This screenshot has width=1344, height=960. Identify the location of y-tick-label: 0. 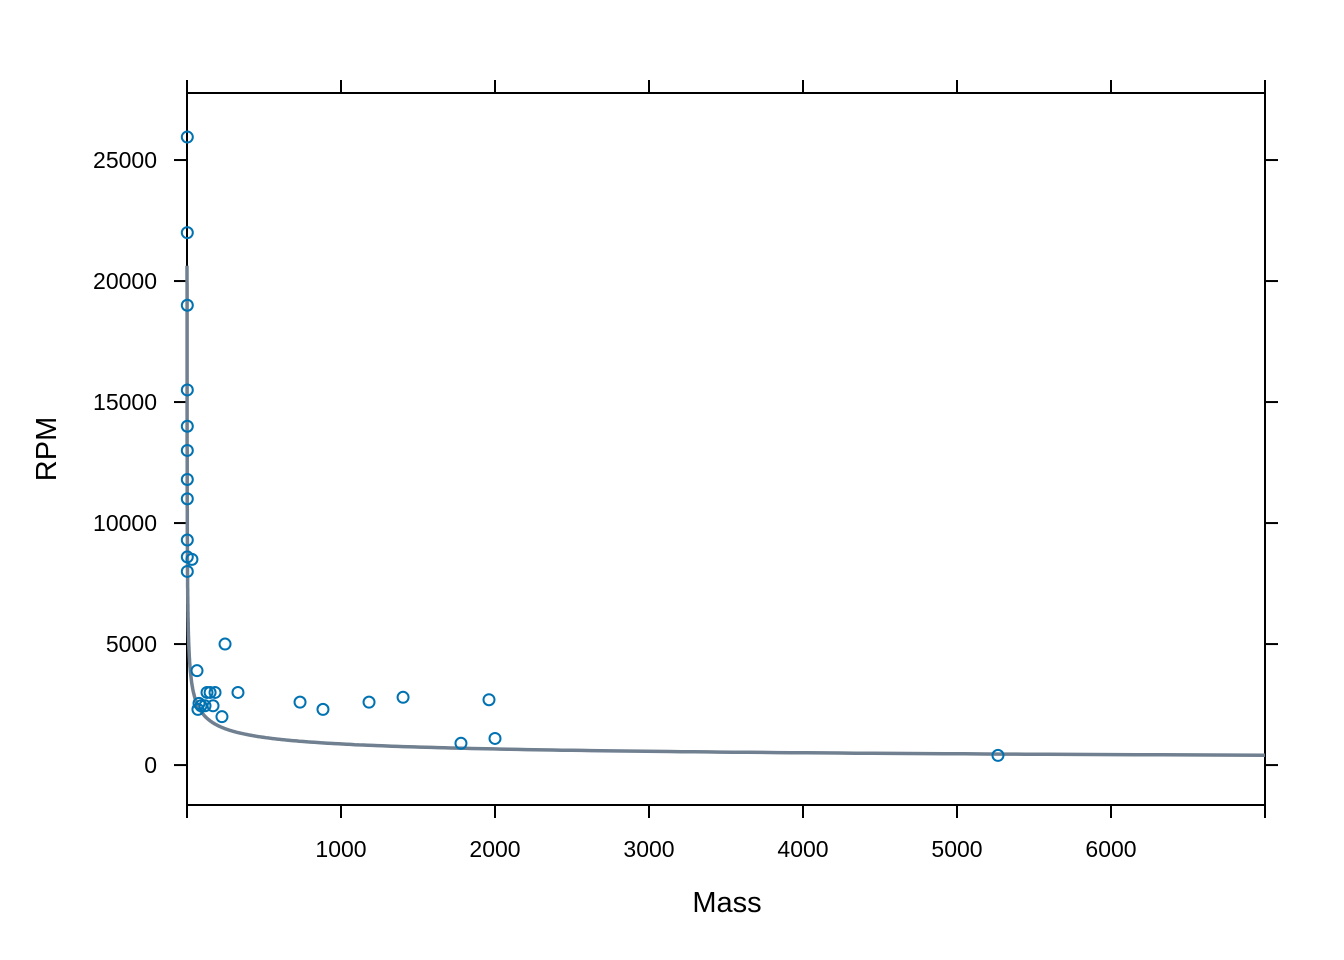
(150, 765).